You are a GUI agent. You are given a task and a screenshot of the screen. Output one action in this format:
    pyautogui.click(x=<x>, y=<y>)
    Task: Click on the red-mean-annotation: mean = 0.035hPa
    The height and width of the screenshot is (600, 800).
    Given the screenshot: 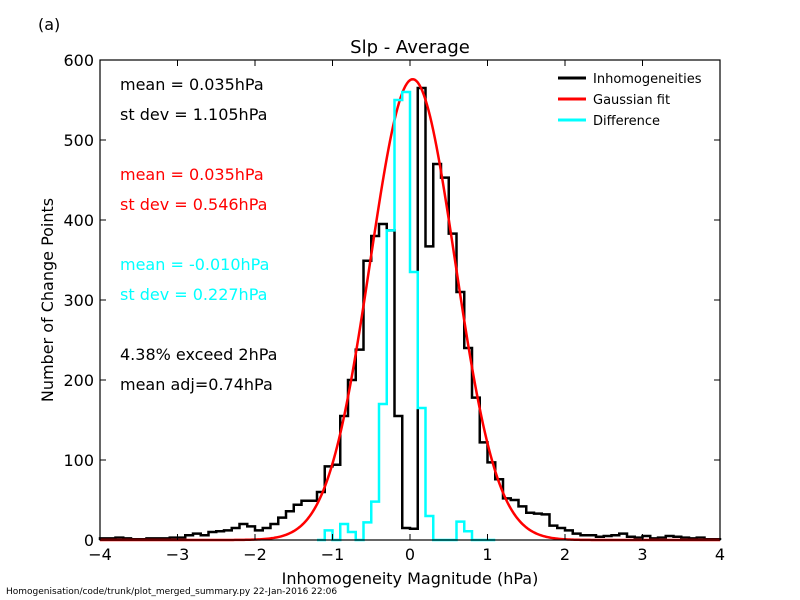 What is the action you would take?
    pyautogui.click(x=192, y=174)
    